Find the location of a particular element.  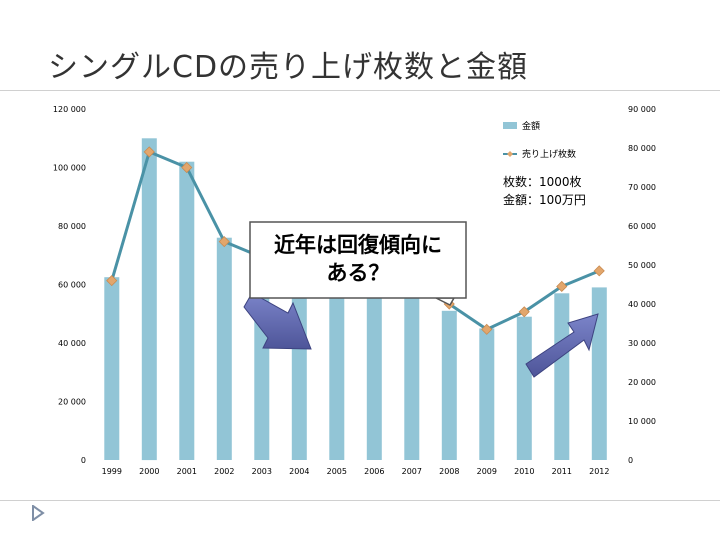

footer-divider is located at coordinates (360, 500).